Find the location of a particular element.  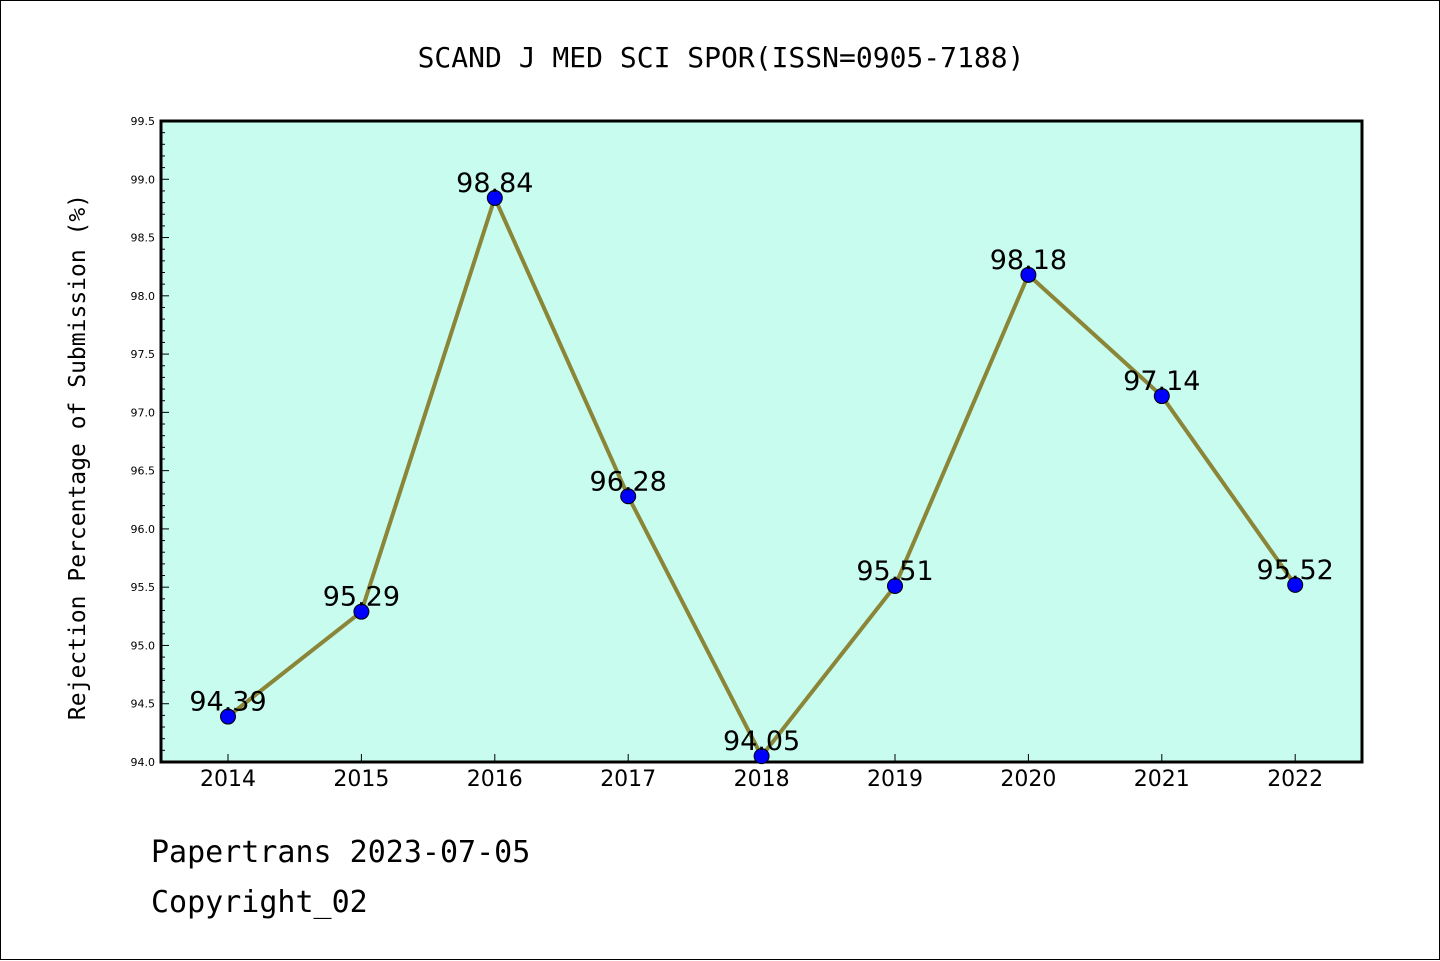

y-tick-label: 94.5 is located at coordinates (143, 704).